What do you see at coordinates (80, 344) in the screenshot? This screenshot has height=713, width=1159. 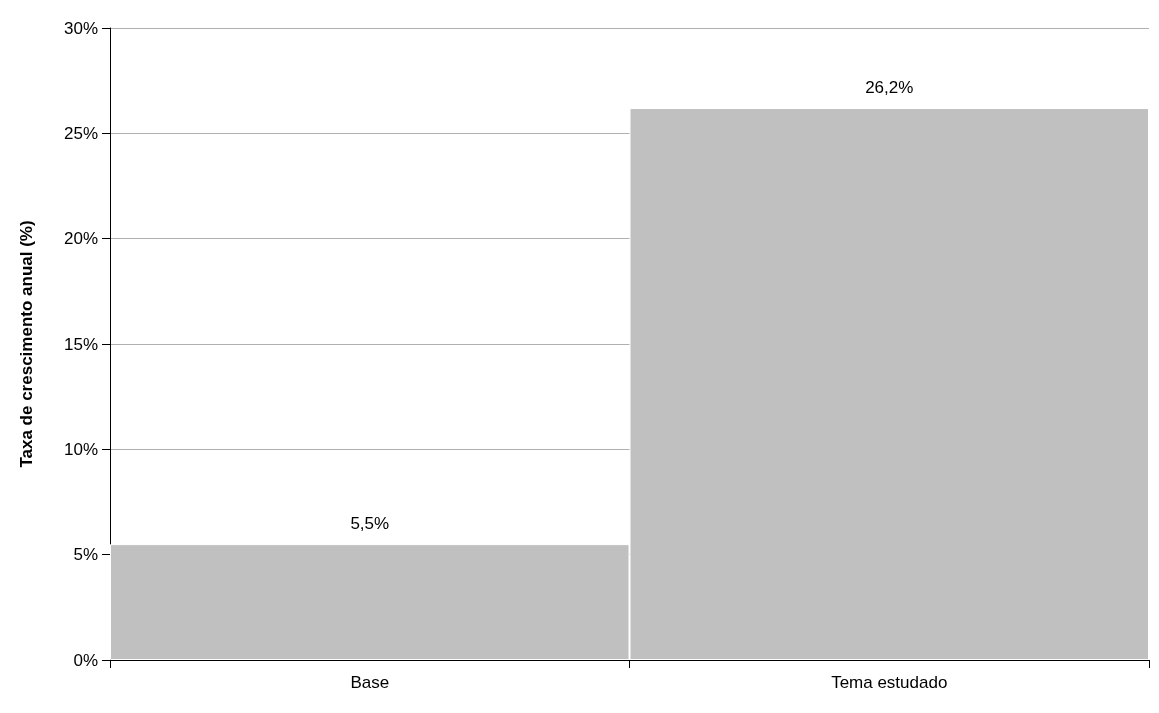 I see `y-tick-label: 15%` at bounding box center [80, 344].